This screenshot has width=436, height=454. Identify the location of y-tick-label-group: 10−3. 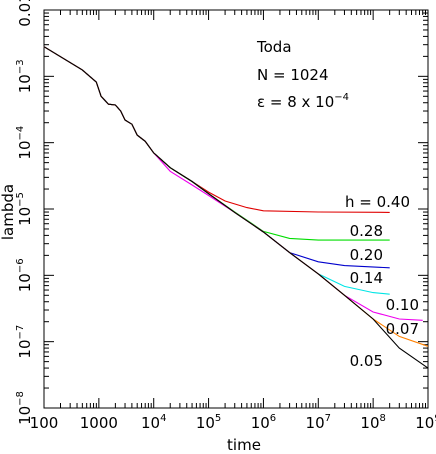
(24, 76).